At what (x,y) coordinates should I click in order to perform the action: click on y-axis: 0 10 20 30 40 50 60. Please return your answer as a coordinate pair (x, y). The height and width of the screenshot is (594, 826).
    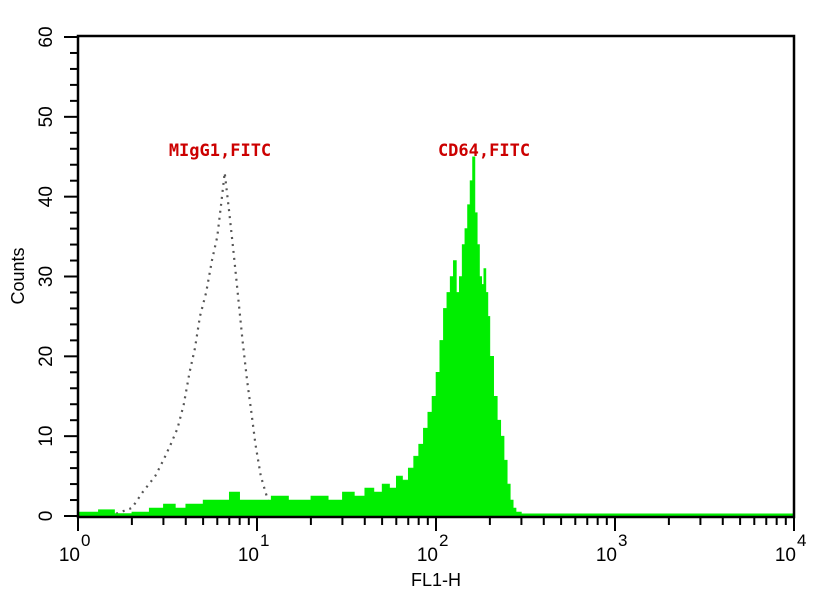
    Looking at the image, I should click on (57, 273).